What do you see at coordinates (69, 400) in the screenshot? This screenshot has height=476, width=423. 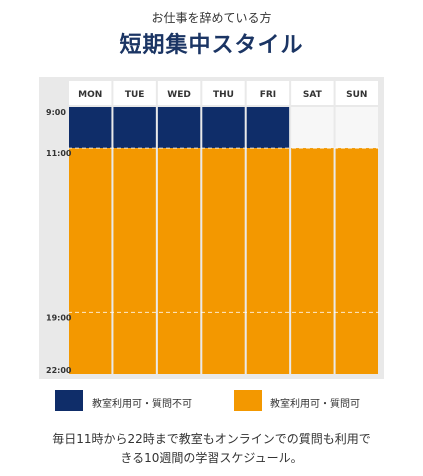 I see `legend-swatch-unavailable` at bounding box center [69, 400].